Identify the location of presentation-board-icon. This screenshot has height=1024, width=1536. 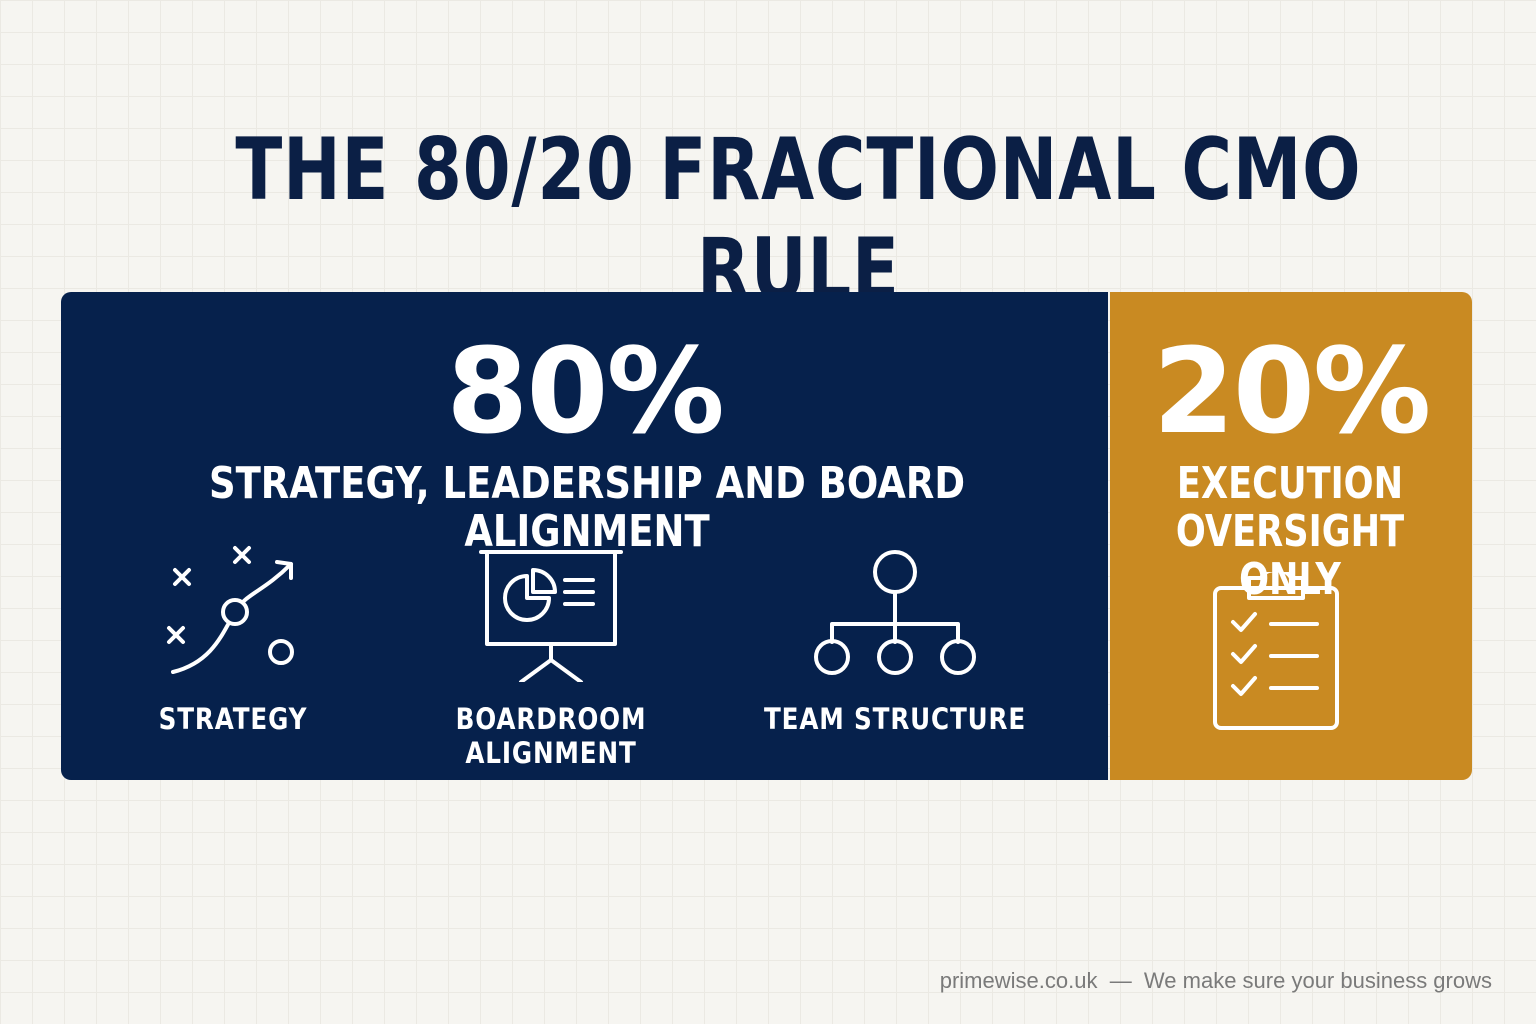
(551, 616).